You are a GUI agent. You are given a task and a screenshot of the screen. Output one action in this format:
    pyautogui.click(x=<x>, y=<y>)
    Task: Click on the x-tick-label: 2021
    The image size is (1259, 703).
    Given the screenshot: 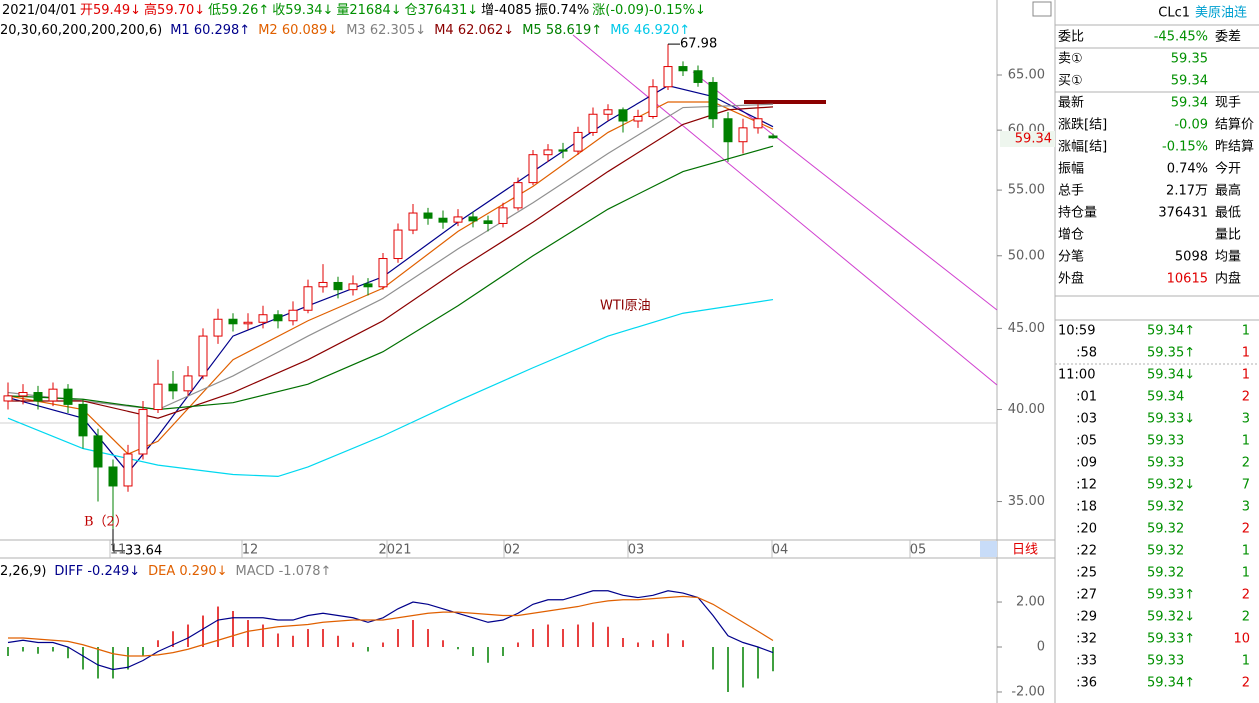 What is the action you would take?
    pyautogui.click(x=394, y=550)
    